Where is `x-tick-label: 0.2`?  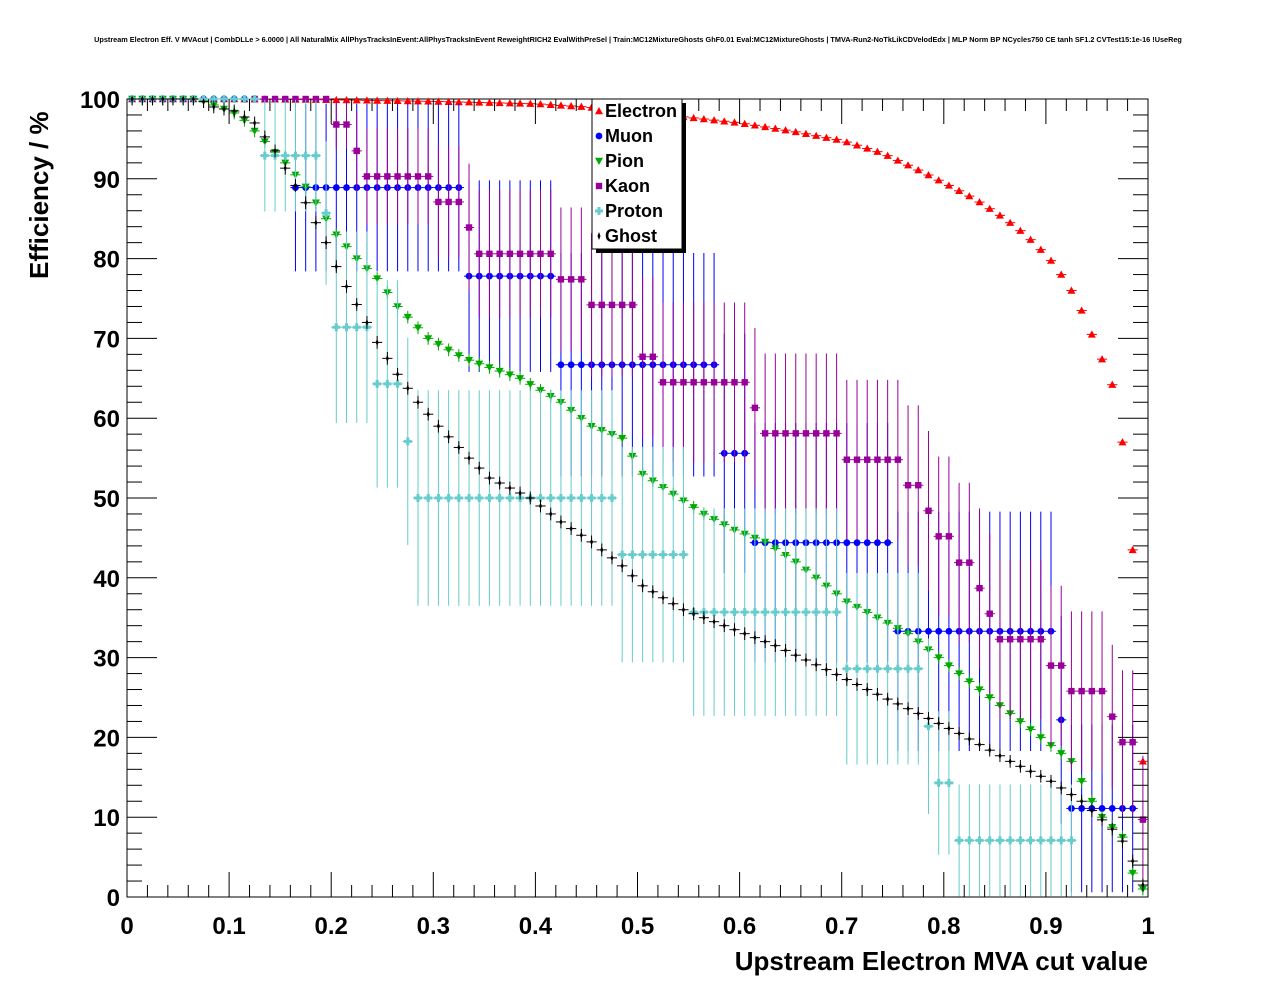 x-tick-label: 0.2 is located at coordinates (331, 926).